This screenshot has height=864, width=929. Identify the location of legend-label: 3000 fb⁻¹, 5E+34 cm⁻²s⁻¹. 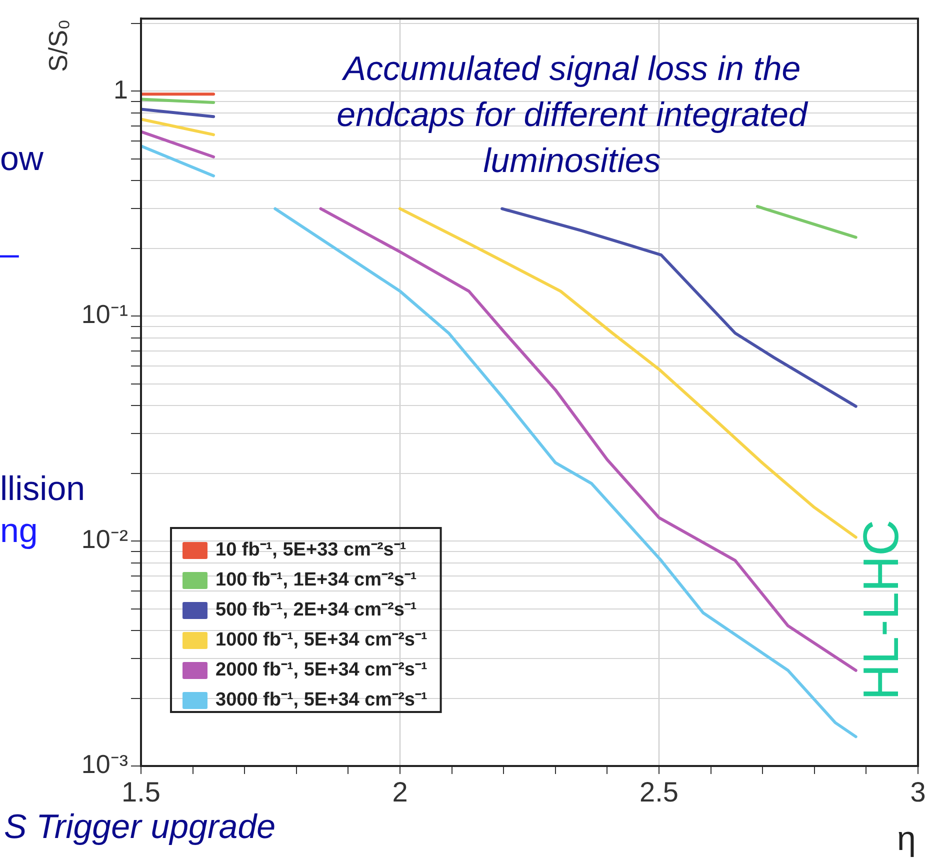
(322, 700).